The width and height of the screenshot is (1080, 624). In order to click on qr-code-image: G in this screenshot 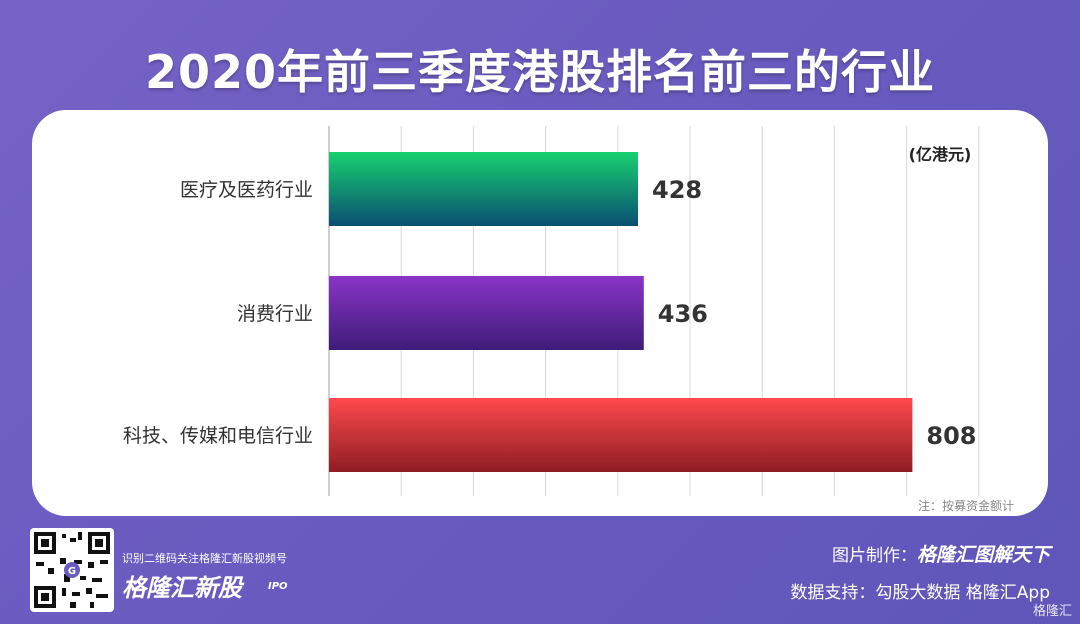, I will do `click(72, 570)`.